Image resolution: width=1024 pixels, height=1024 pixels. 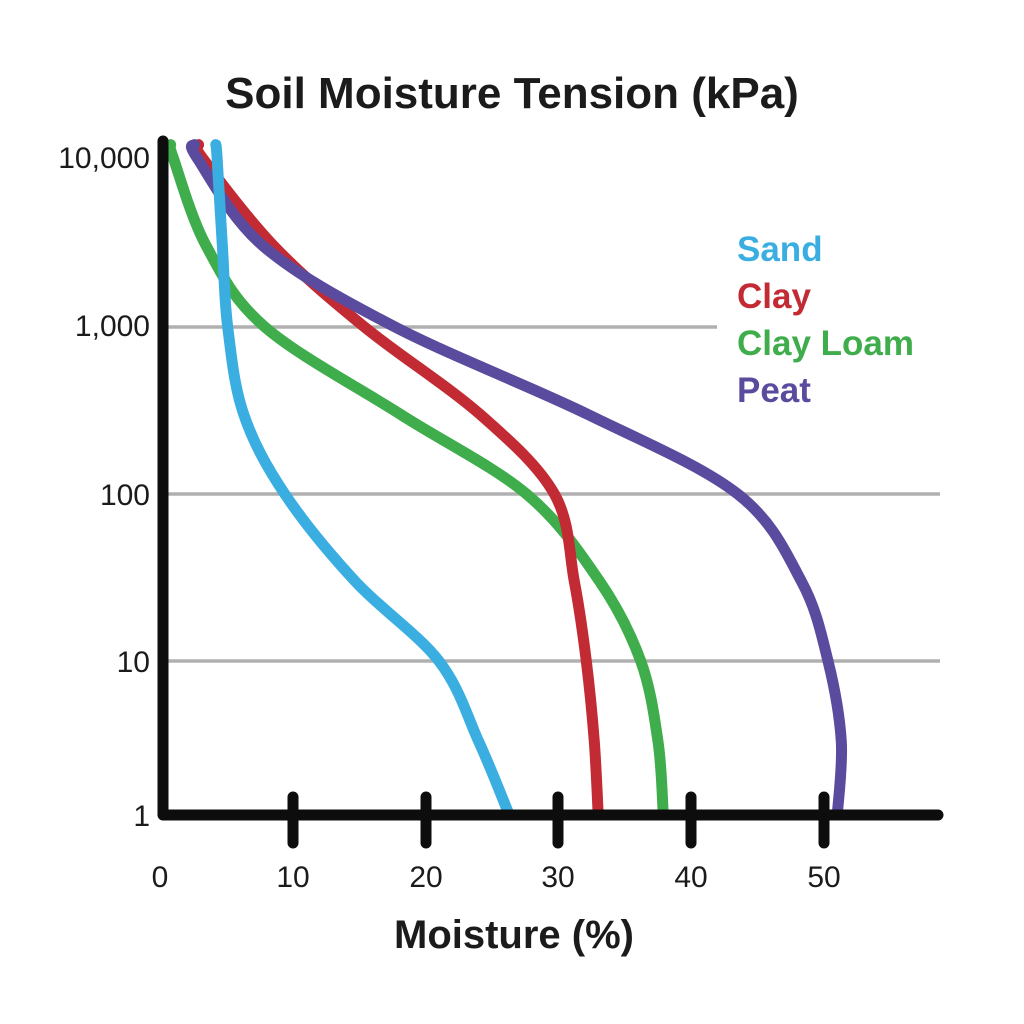 I want to click on legend-item-sand: Sand, so click(x=780, y=249).